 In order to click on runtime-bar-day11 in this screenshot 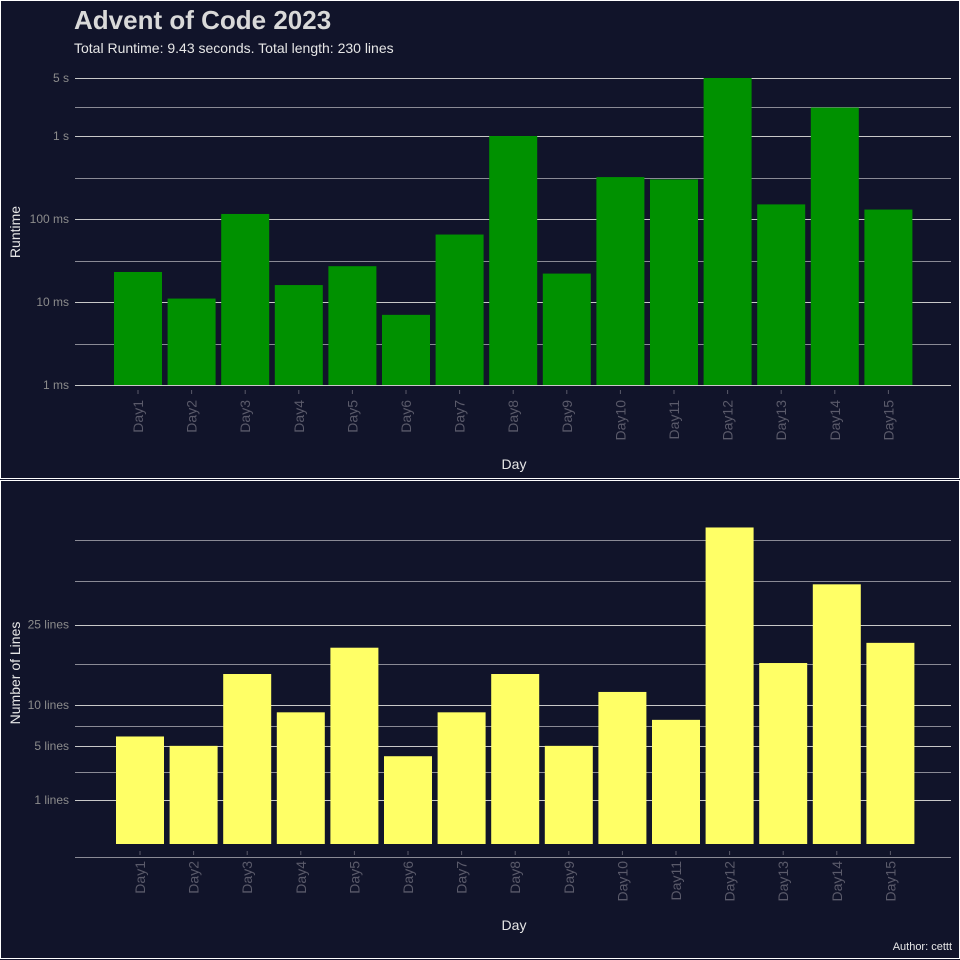, I will do `click(674, 282)`.